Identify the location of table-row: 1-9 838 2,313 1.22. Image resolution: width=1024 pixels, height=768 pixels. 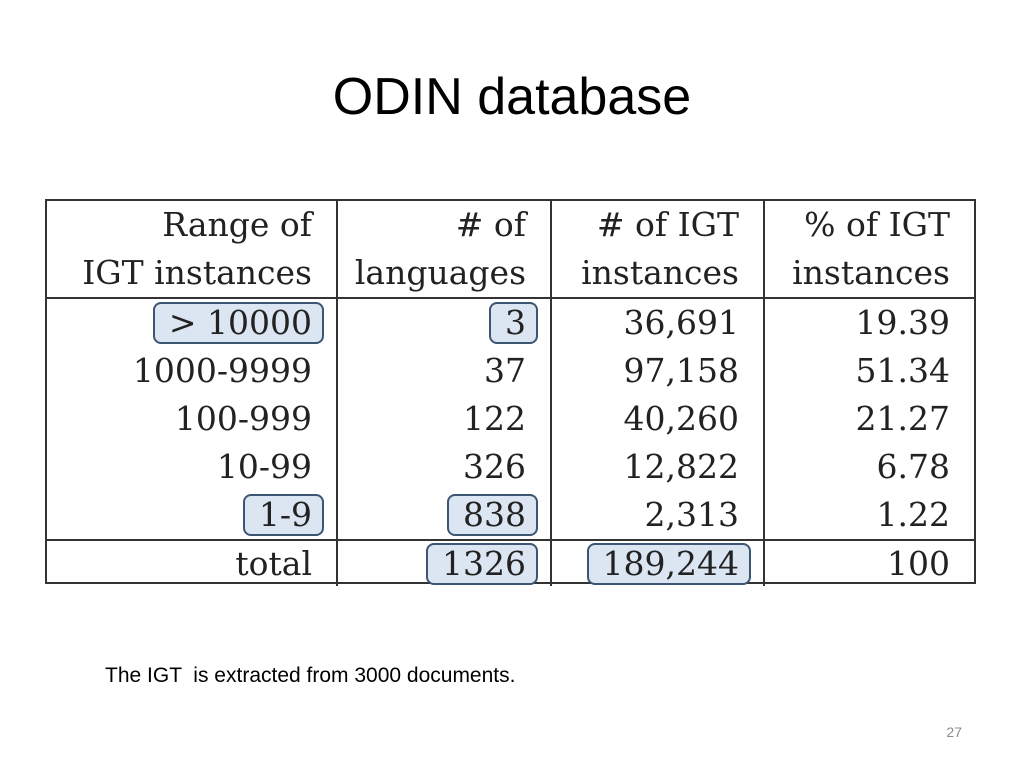
(510, 515).